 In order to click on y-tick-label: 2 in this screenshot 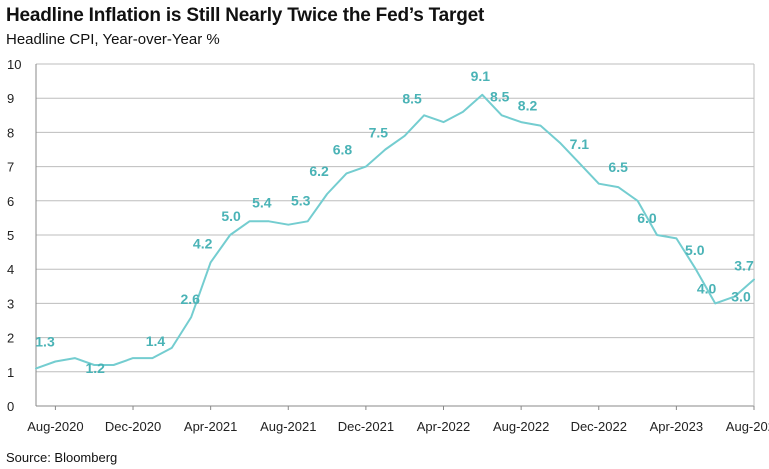, I will do `click(10, 338)`.